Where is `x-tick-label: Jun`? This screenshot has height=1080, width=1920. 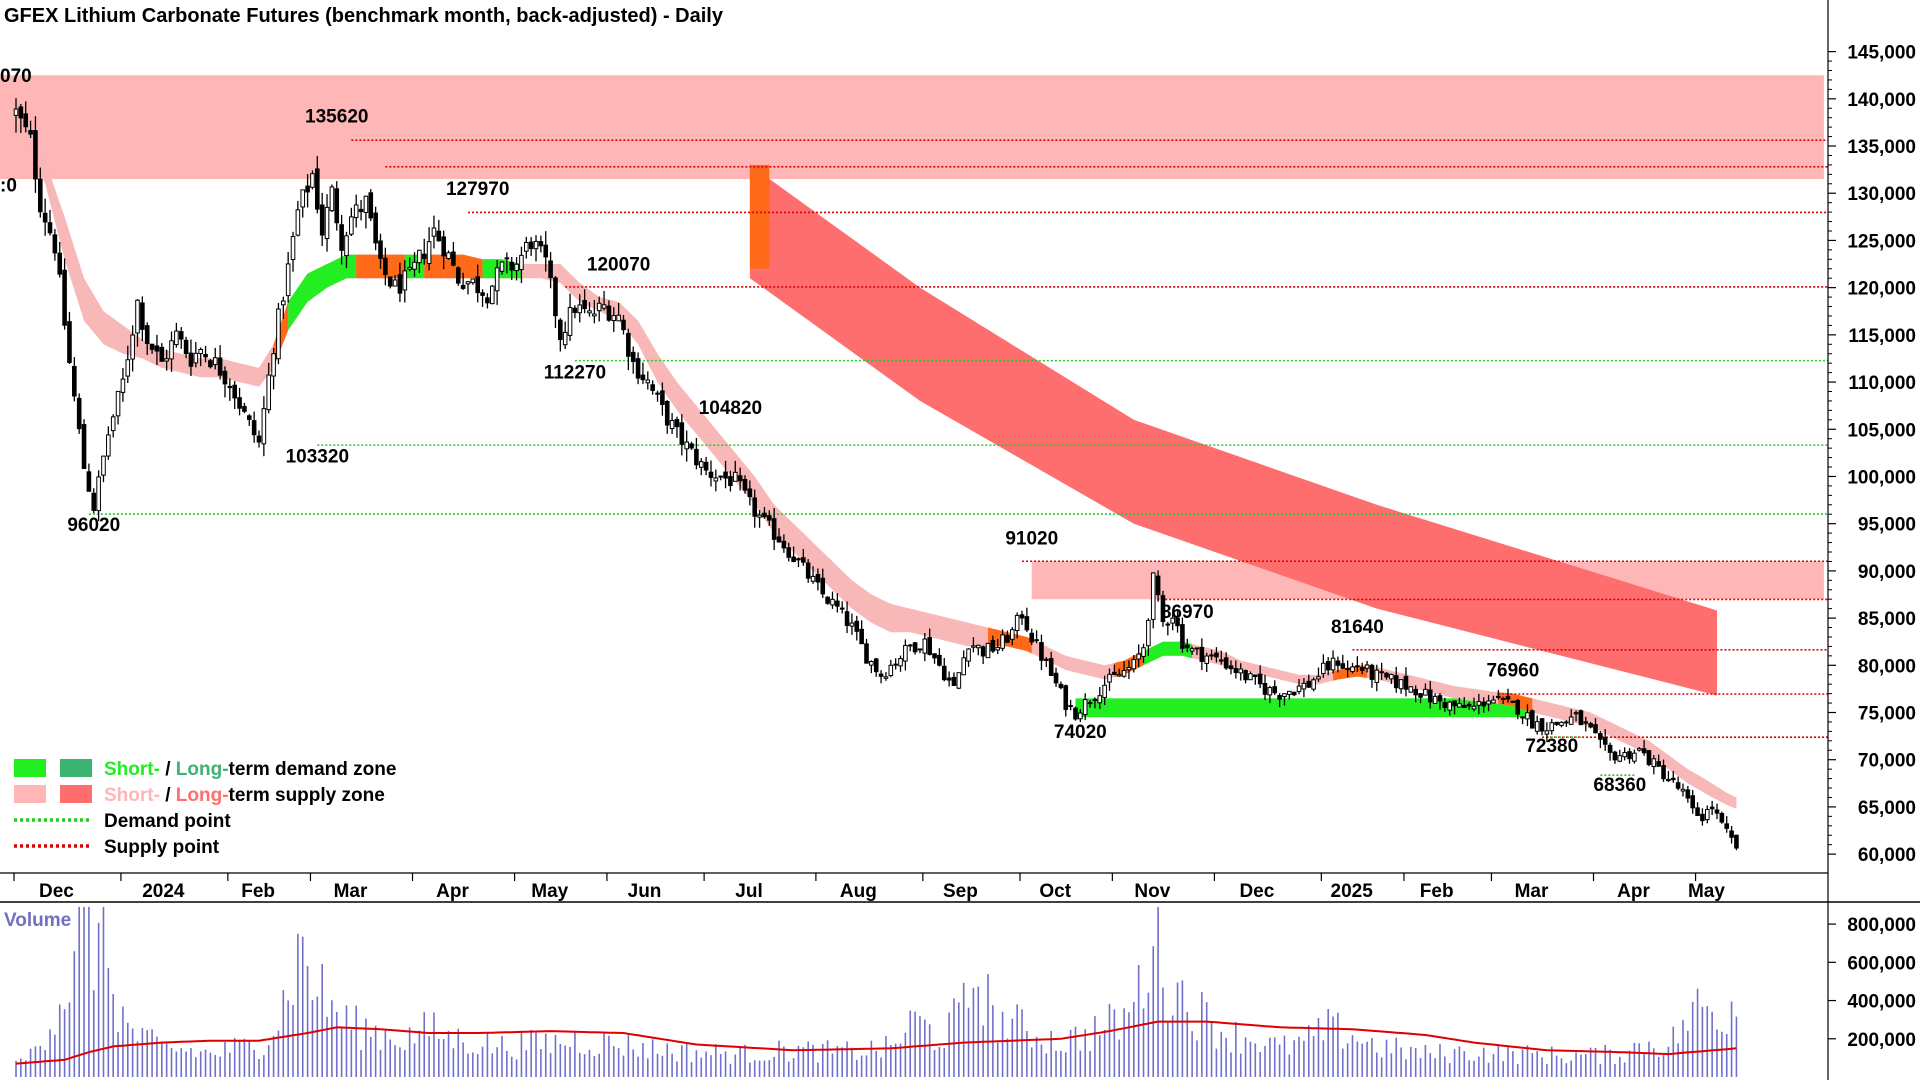 x-tick-label: Jun is located at coordinates (645, 891).